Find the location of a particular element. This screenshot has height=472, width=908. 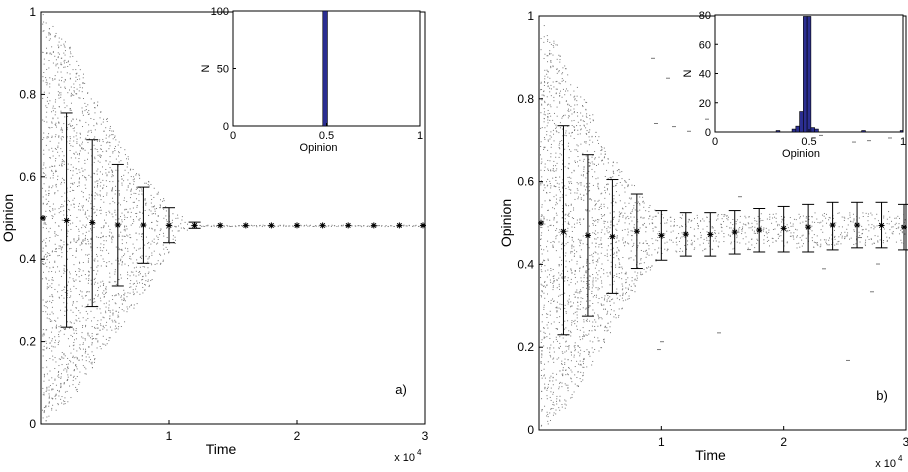

mean-marker is located at coordinates (587, 235).